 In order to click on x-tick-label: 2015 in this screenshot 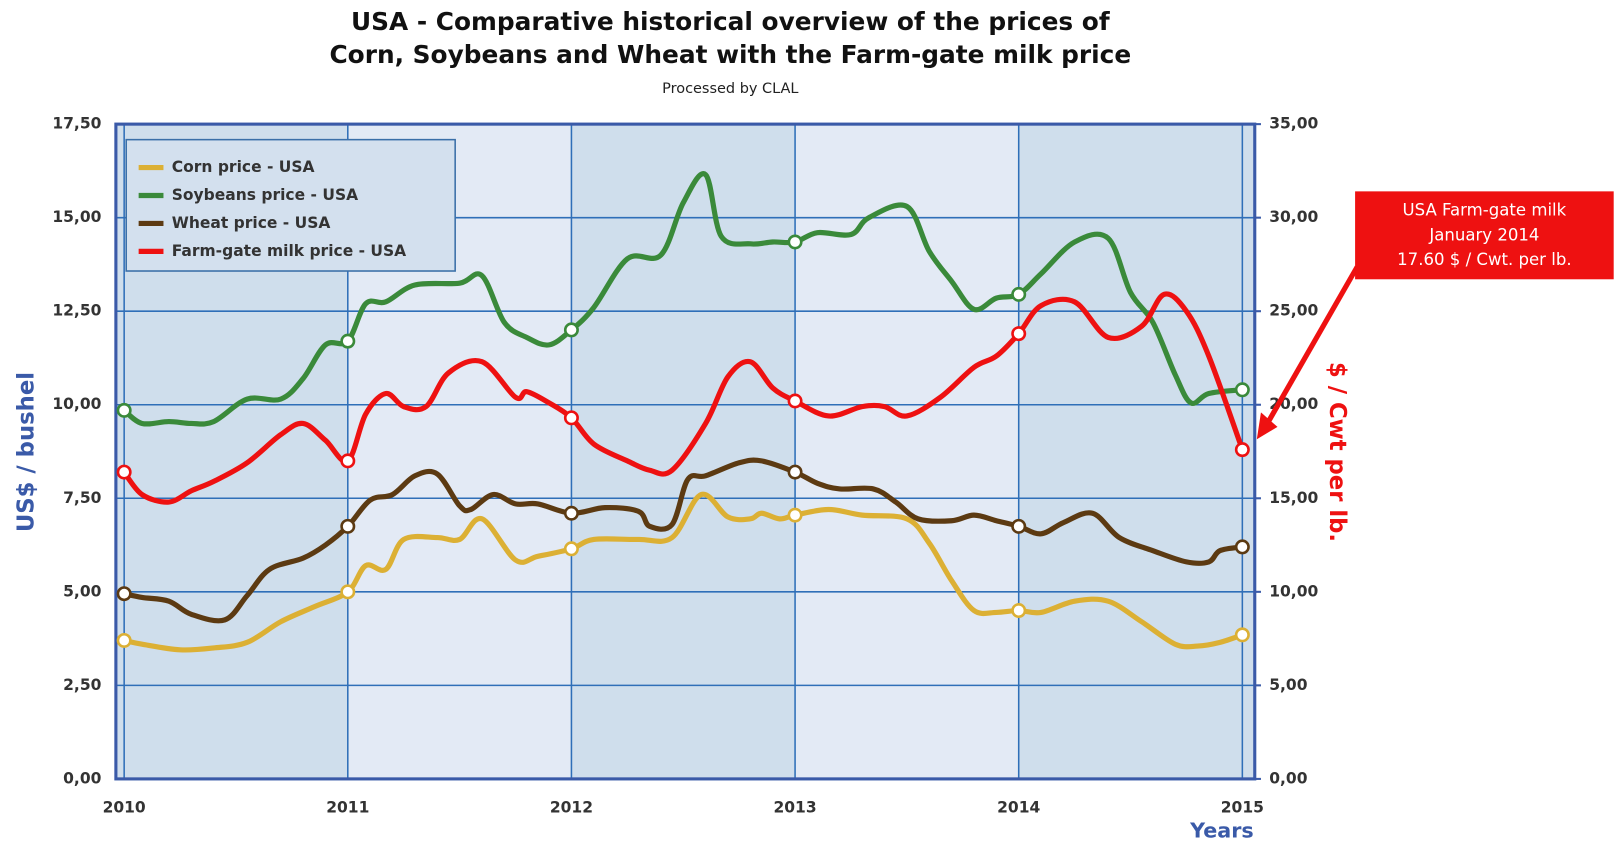, I will do `click(1242, 807)`.